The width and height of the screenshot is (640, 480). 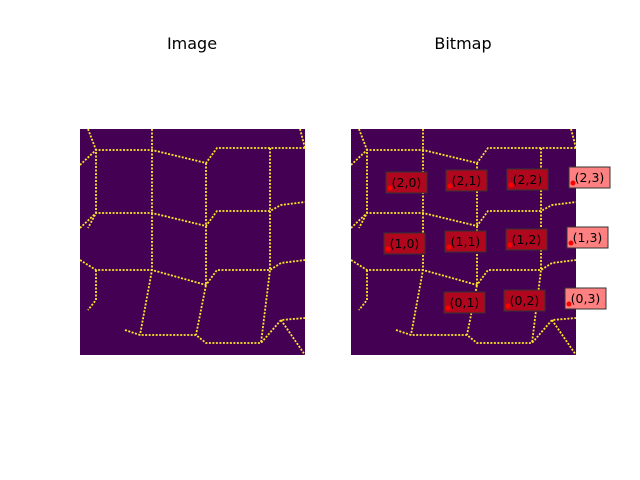 I want to click on cell-label: (2,1), so click(x=466, y=180).